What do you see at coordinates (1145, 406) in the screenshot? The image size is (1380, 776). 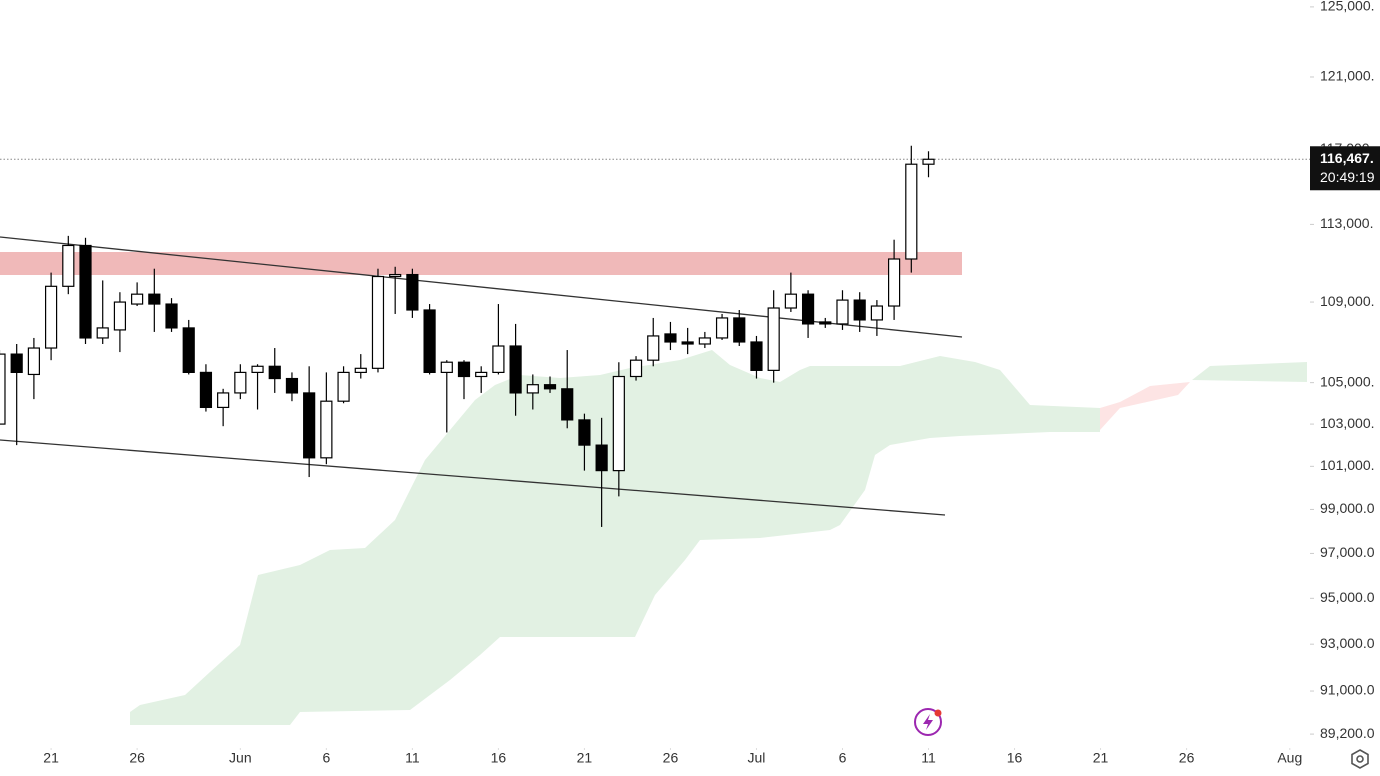 I see `cloud-red` at bounding box center [1145, 406].